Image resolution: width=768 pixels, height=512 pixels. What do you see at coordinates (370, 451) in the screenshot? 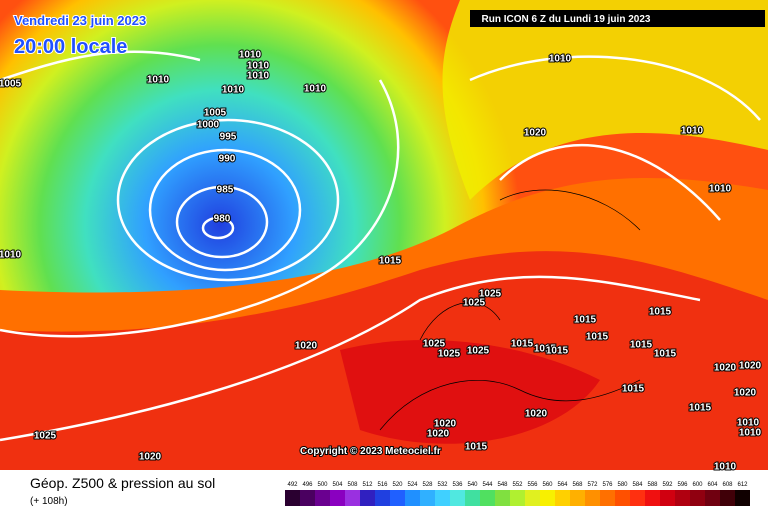
I see `copyright: Copyright © 2023 Meteociel.fr` at bounding box center [370, 451].